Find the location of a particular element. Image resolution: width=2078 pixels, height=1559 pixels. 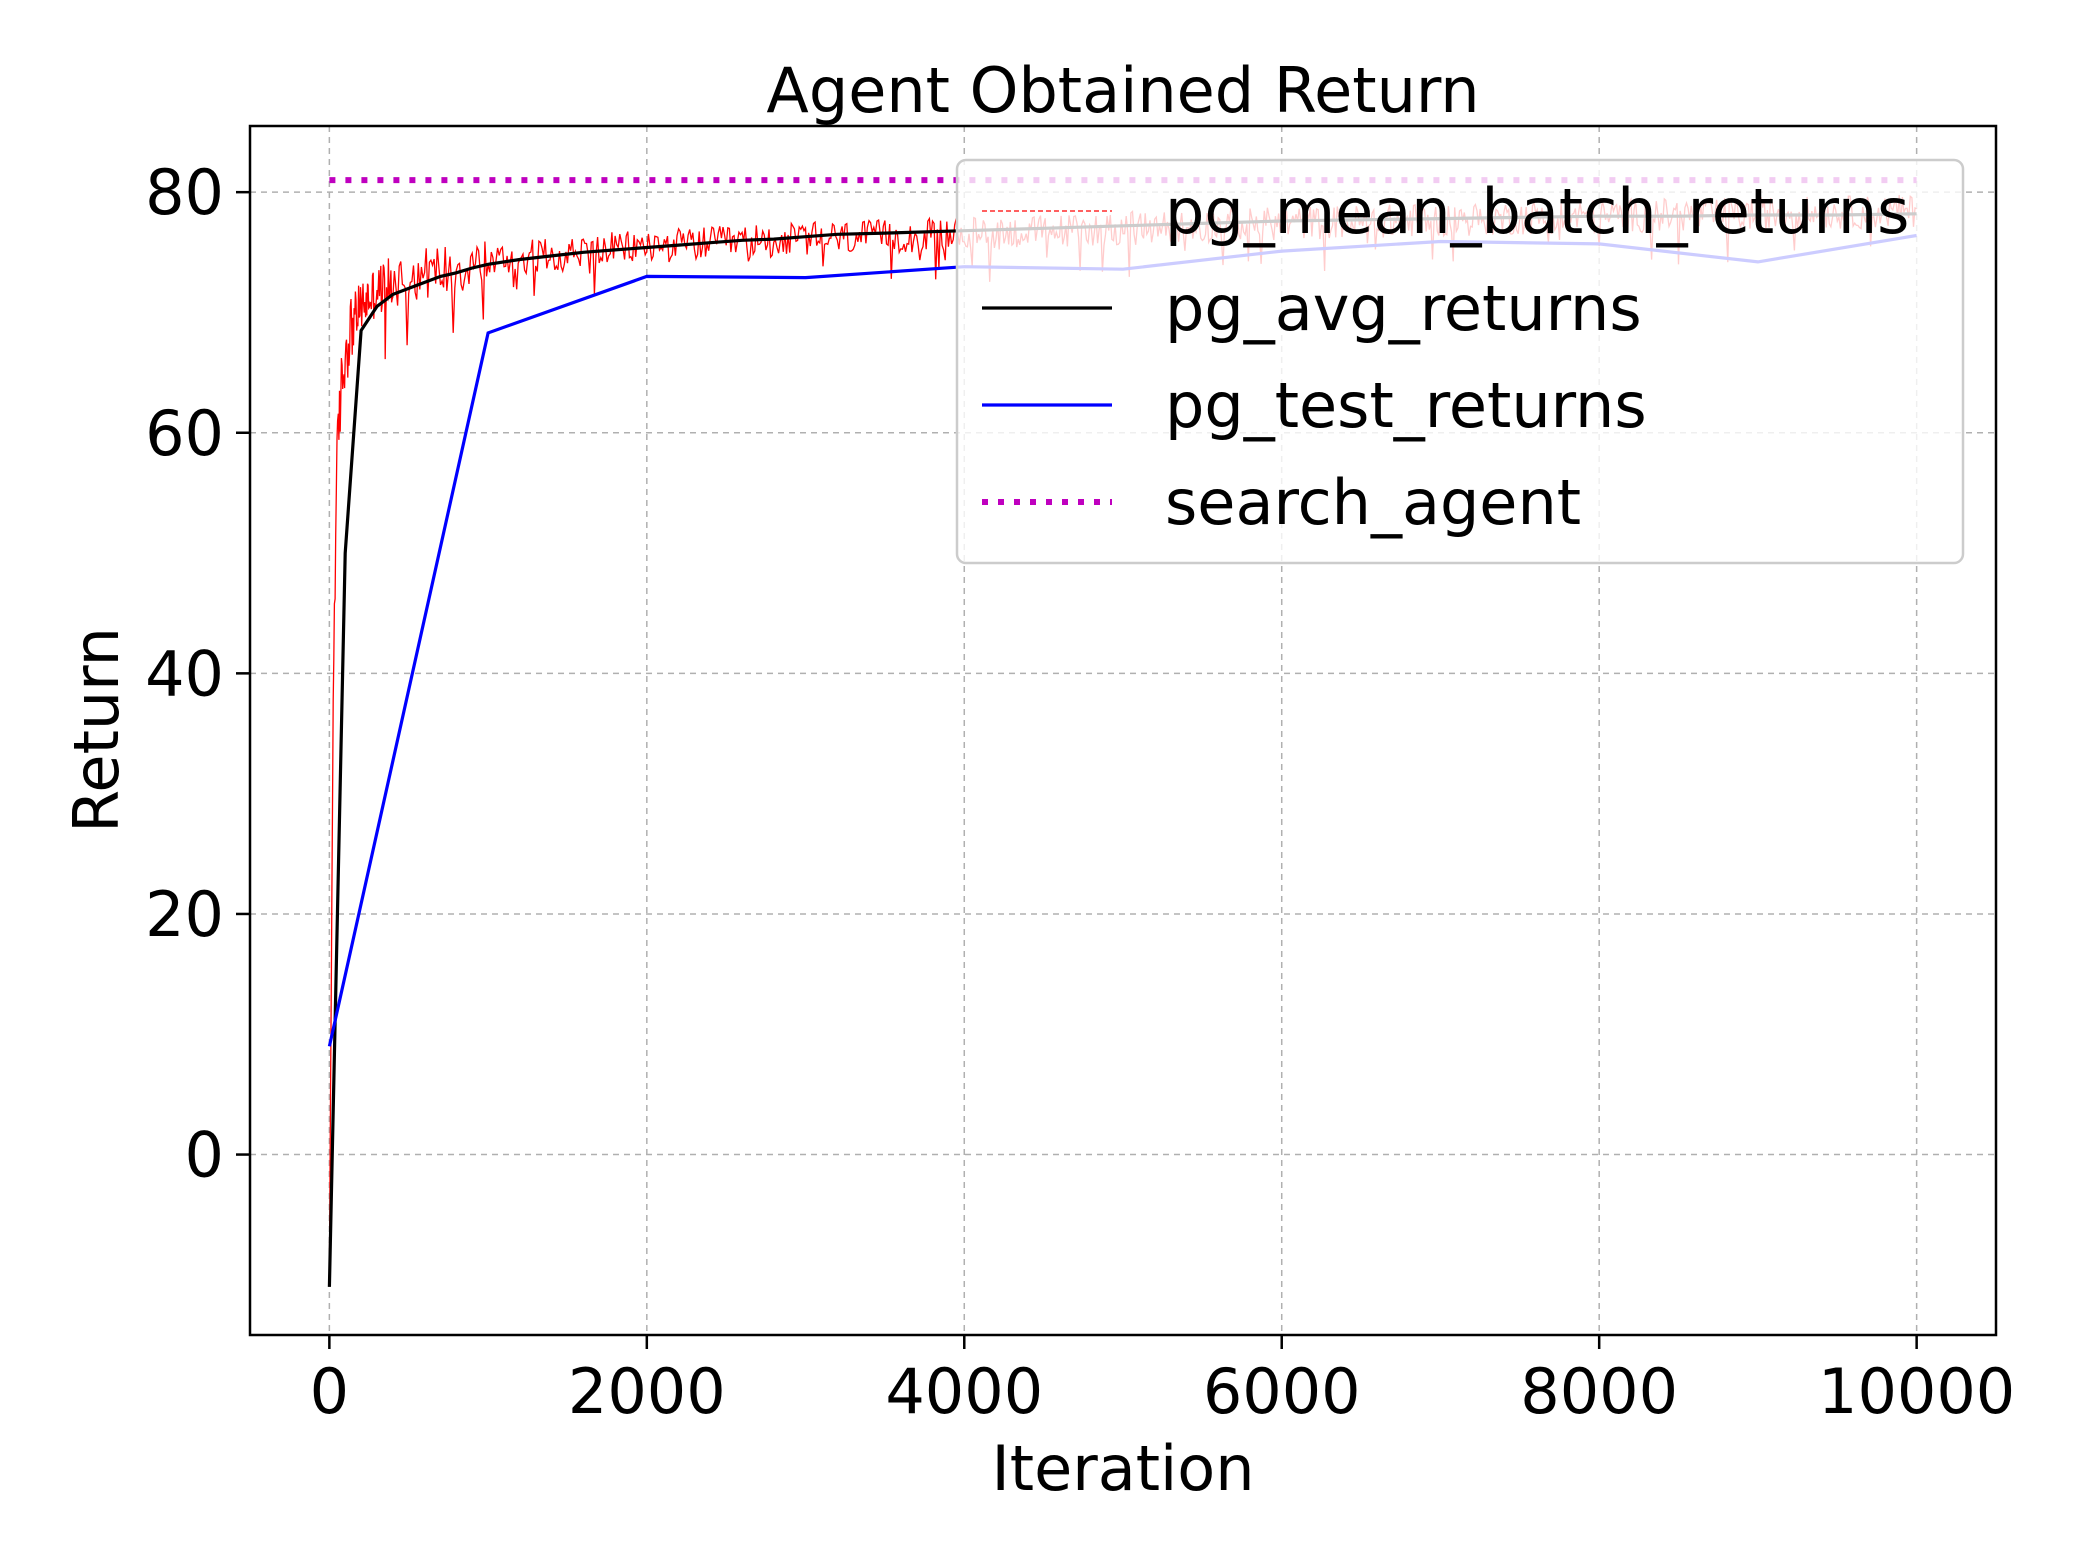

legend-label-search-agent: search_agent is located at coordinates (1373, 502).